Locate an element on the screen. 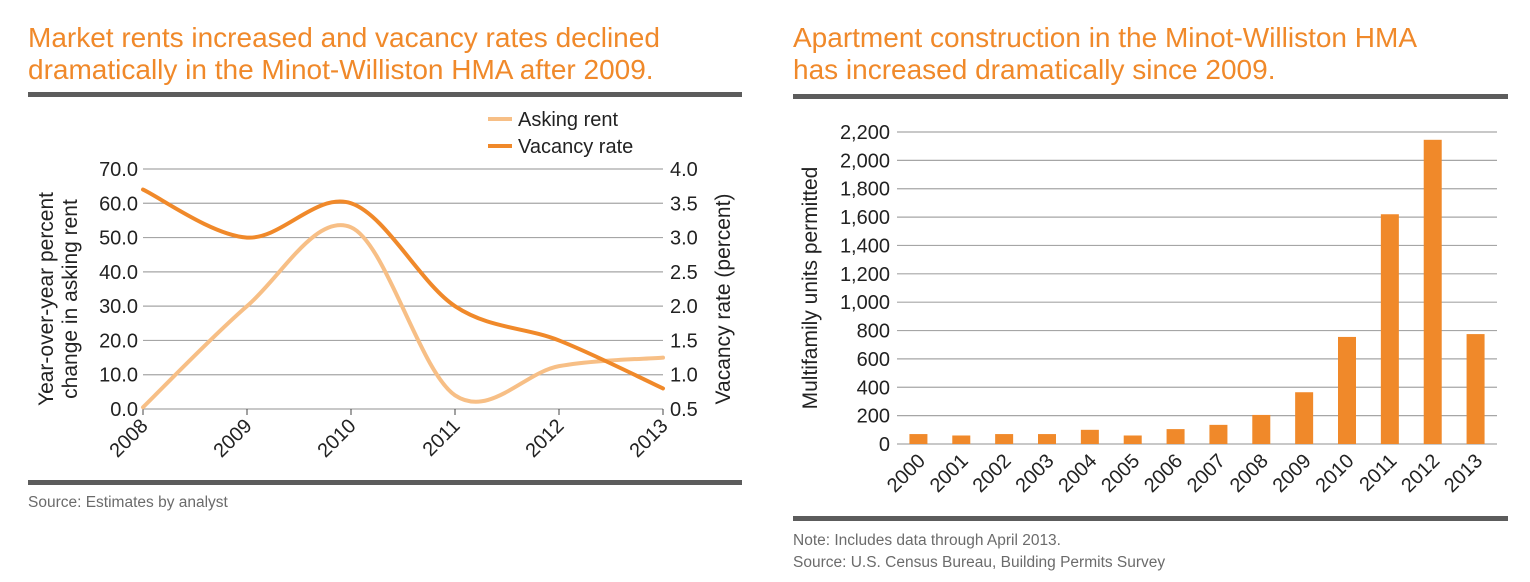 The width and height of the screenshot is (1530, 582). bar-y-tick-label: 1,800 is located at coordinates (865, 190).